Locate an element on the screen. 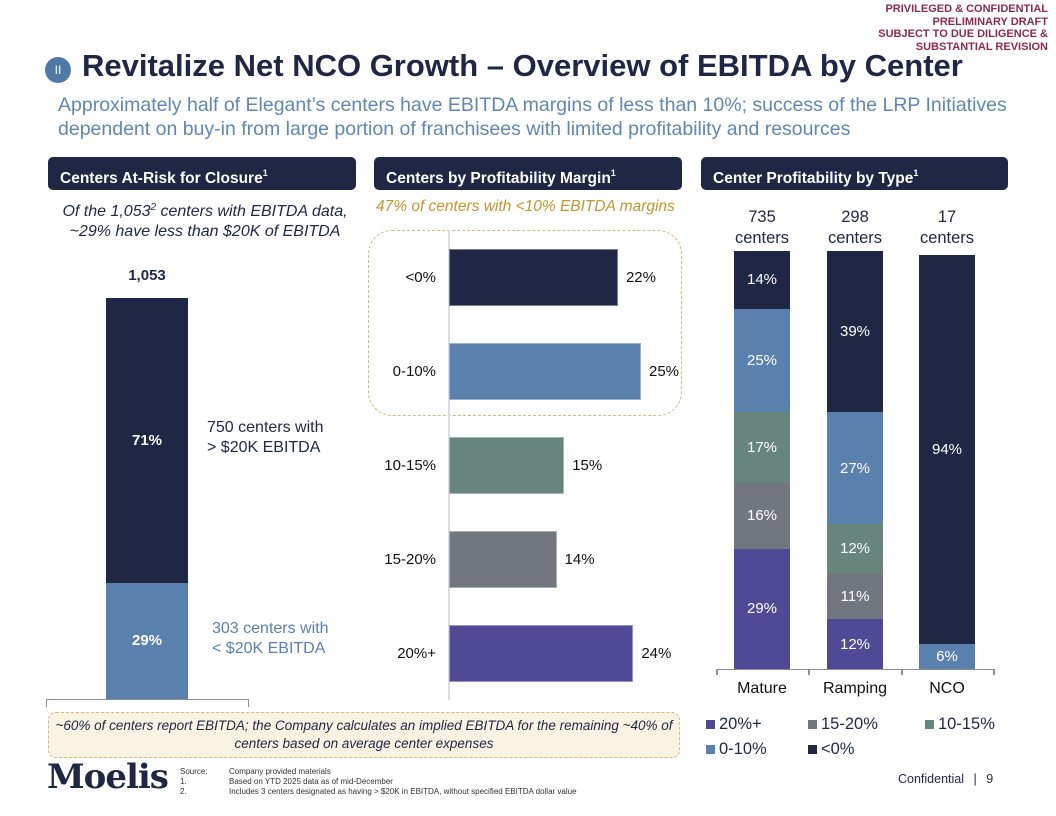  segment-label: 27% is located at coordinates (855, 468).